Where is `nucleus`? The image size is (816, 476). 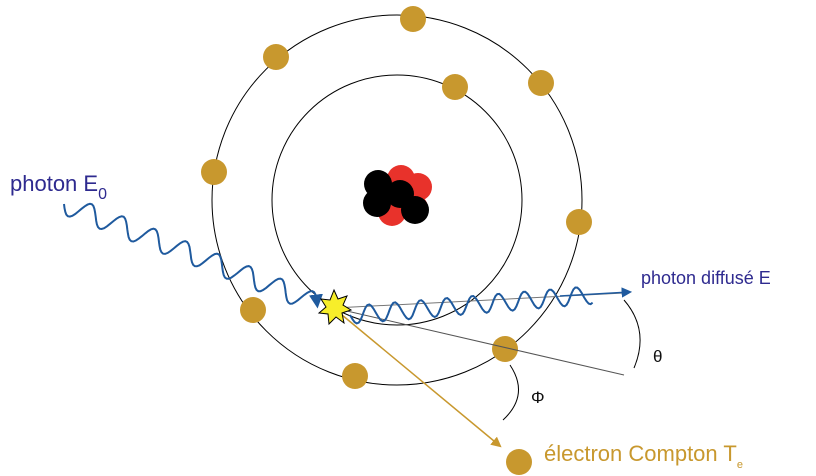 nucleus is located at coordinates (397, 195).